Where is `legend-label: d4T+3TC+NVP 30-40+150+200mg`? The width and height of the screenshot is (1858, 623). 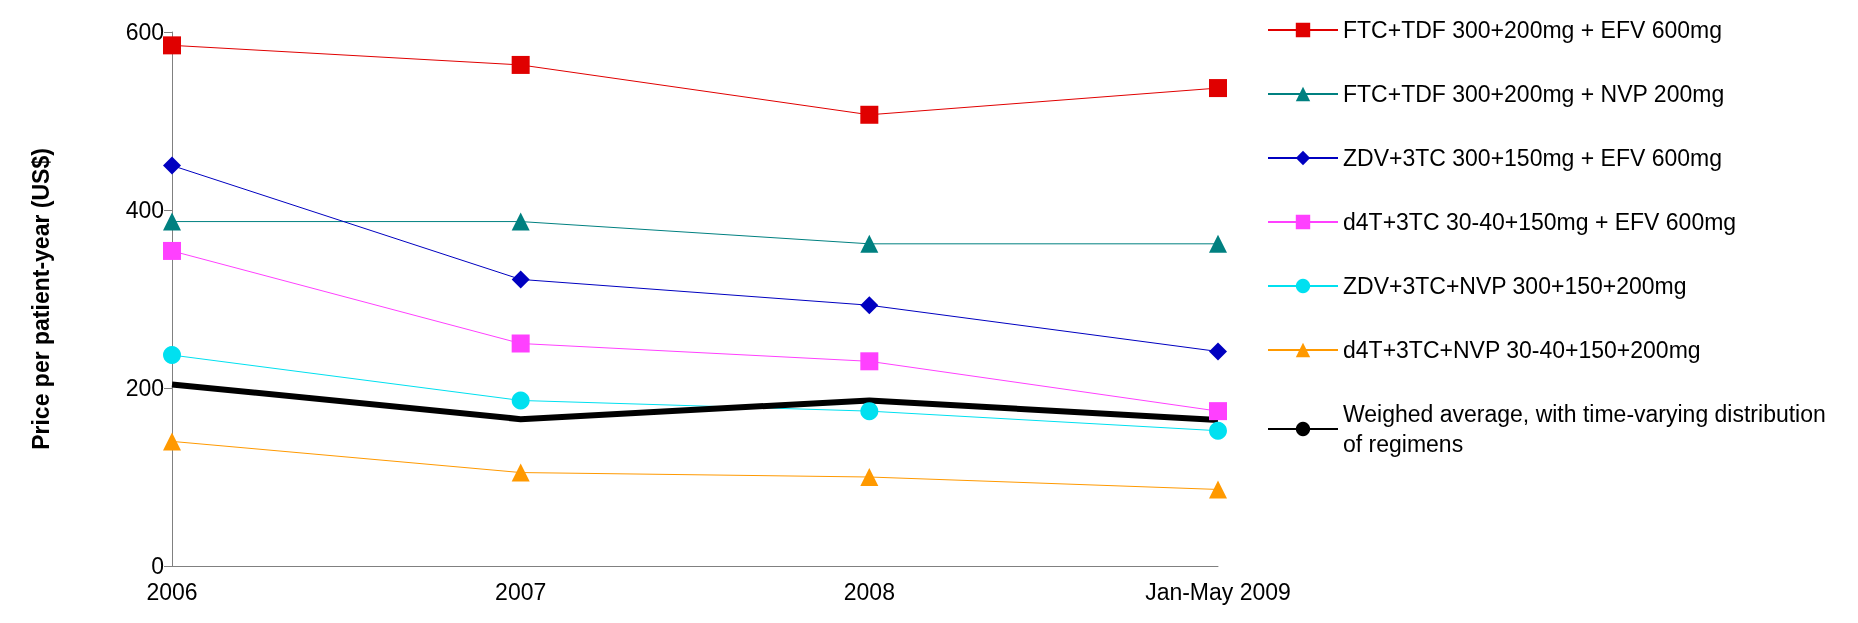
legend-label: d4T+3TC+NVP 30-40+150+200mg is located at coordinates (1522, 350).